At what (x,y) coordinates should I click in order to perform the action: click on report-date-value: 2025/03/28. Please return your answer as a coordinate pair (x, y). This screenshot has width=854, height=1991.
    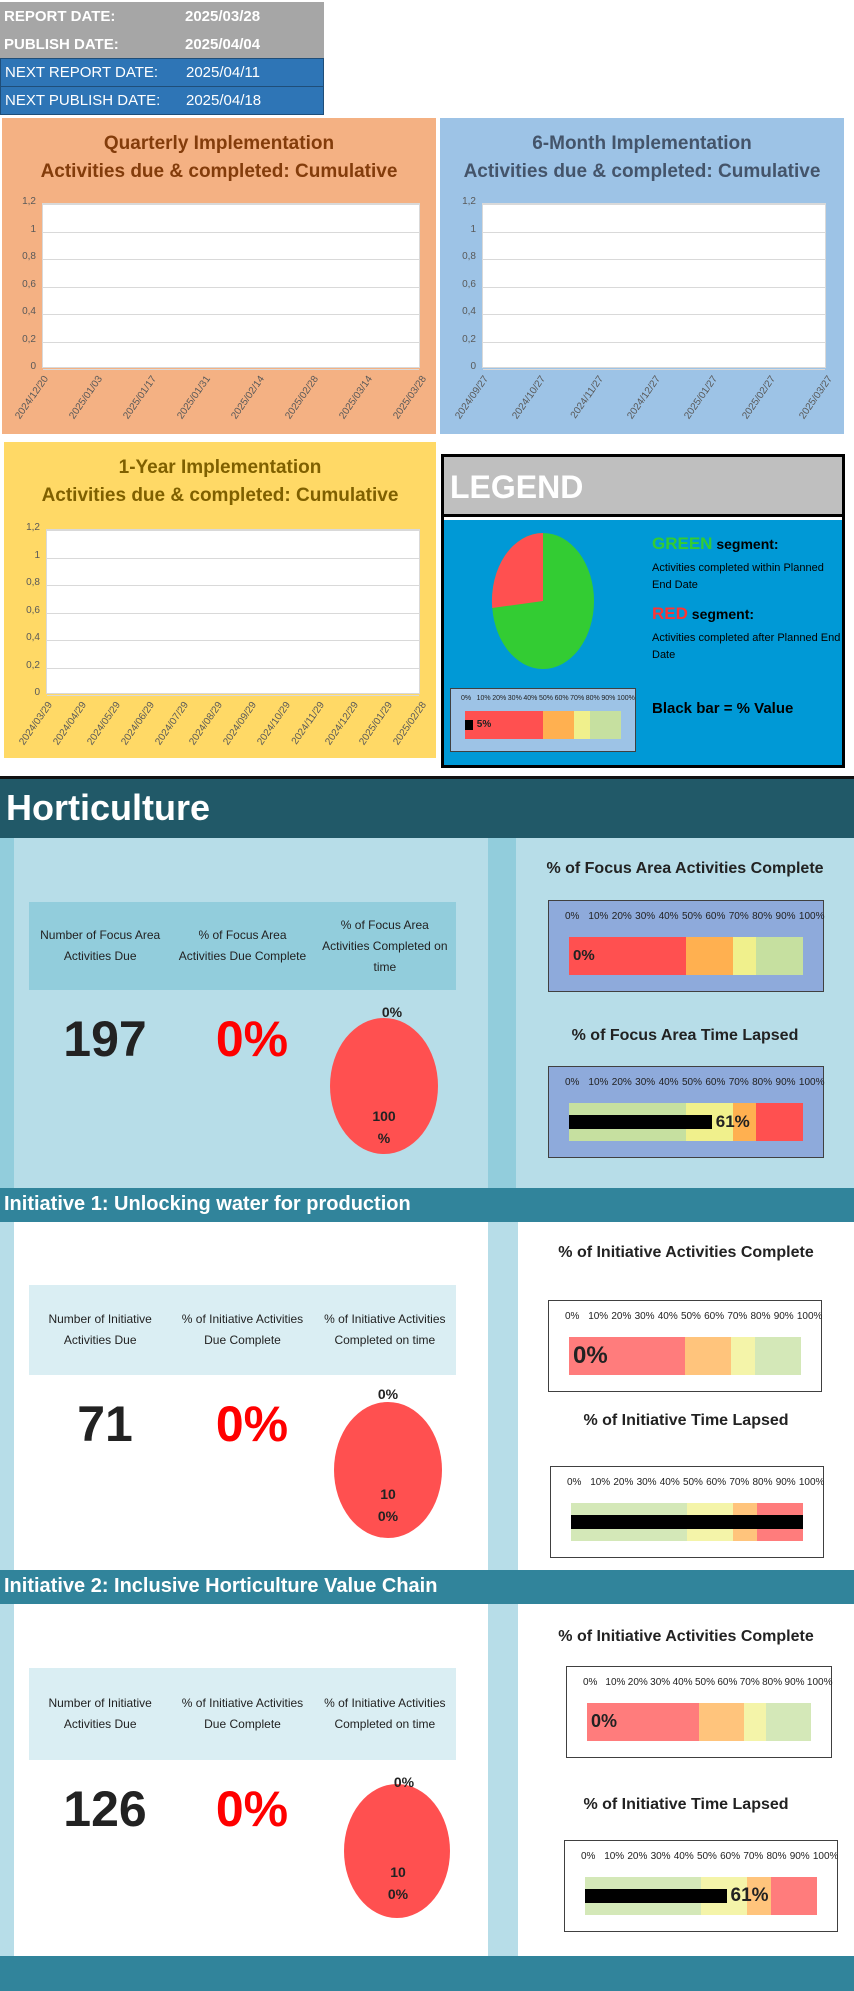
    Looking at the image, I should click on (223, 16).